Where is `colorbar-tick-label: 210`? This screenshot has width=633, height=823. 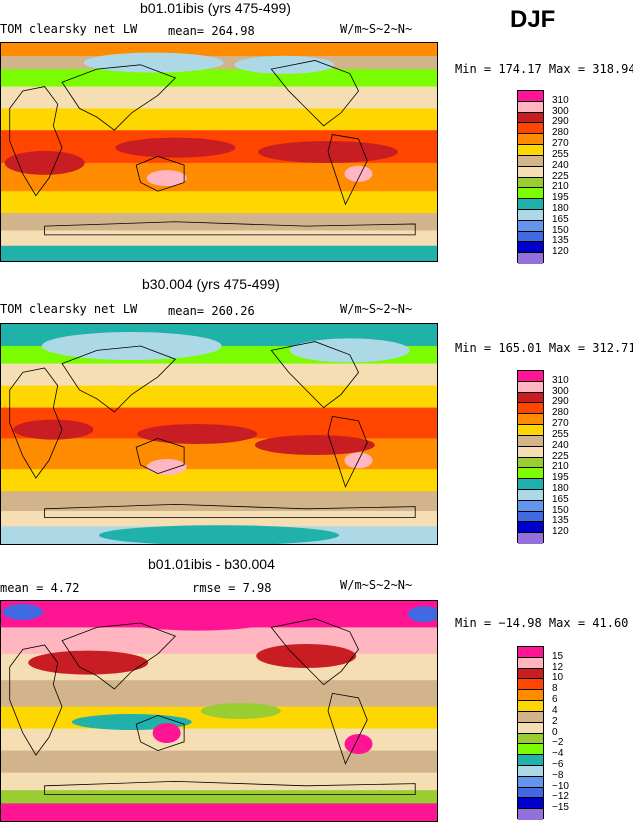 colorbar-tick-label: 210 is located at coordinates (560, 187).